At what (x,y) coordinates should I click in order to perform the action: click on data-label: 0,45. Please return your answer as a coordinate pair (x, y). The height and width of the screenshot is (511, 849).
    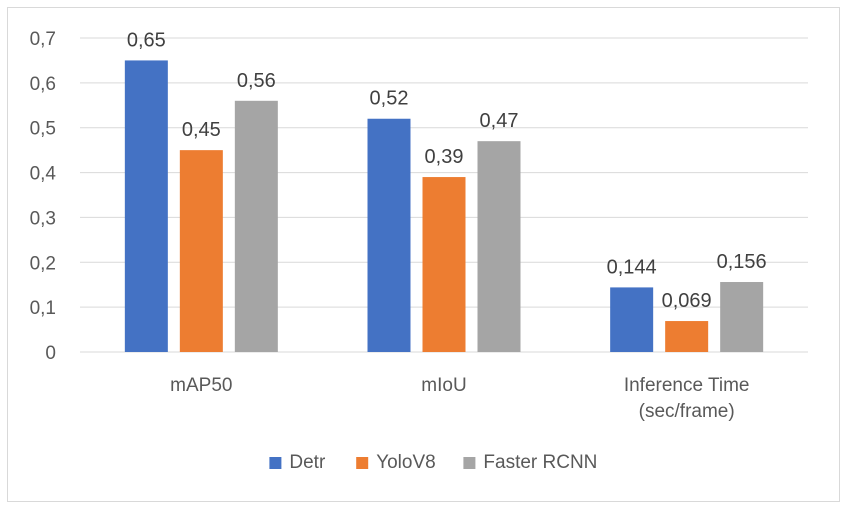
    Looking at the image, I should click on (201, 130).